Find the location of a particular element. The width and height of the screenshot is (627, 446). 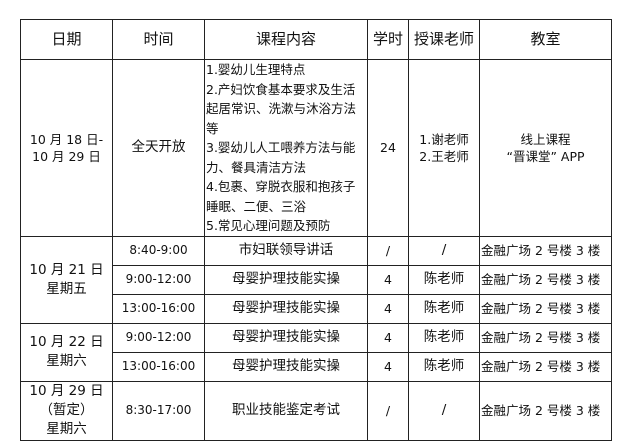

header-date: 日期 is located at coordinates (66, 39).